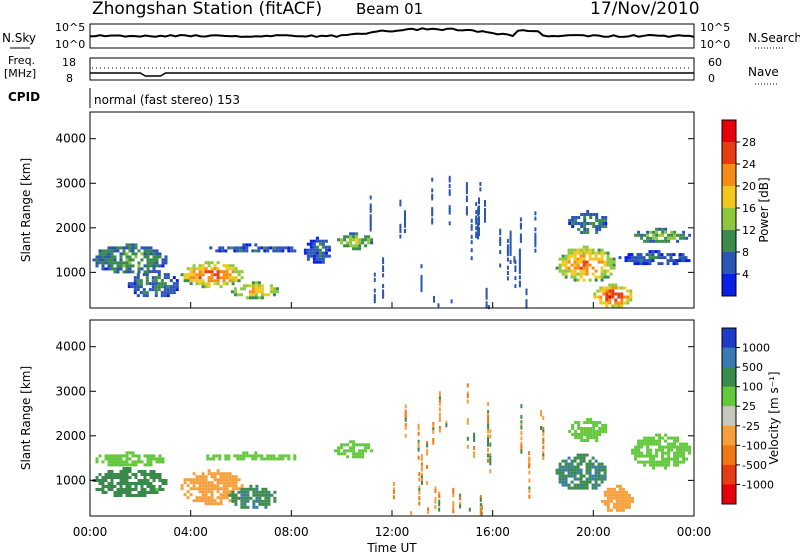 The image size is (800, 554). I want to click on x-tick-label: 00:00, so click(90, 532).